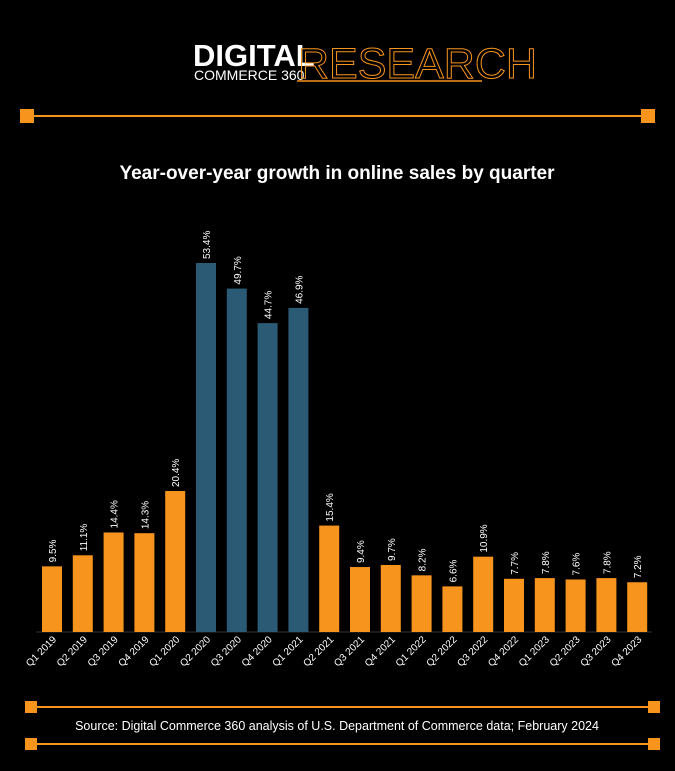 The width and height of the screenshot is (675, 771). What do you see at coordinates (515, 563) in the screenshot?
I see `value-label: 7.7%` at bounding box center [515, 563].